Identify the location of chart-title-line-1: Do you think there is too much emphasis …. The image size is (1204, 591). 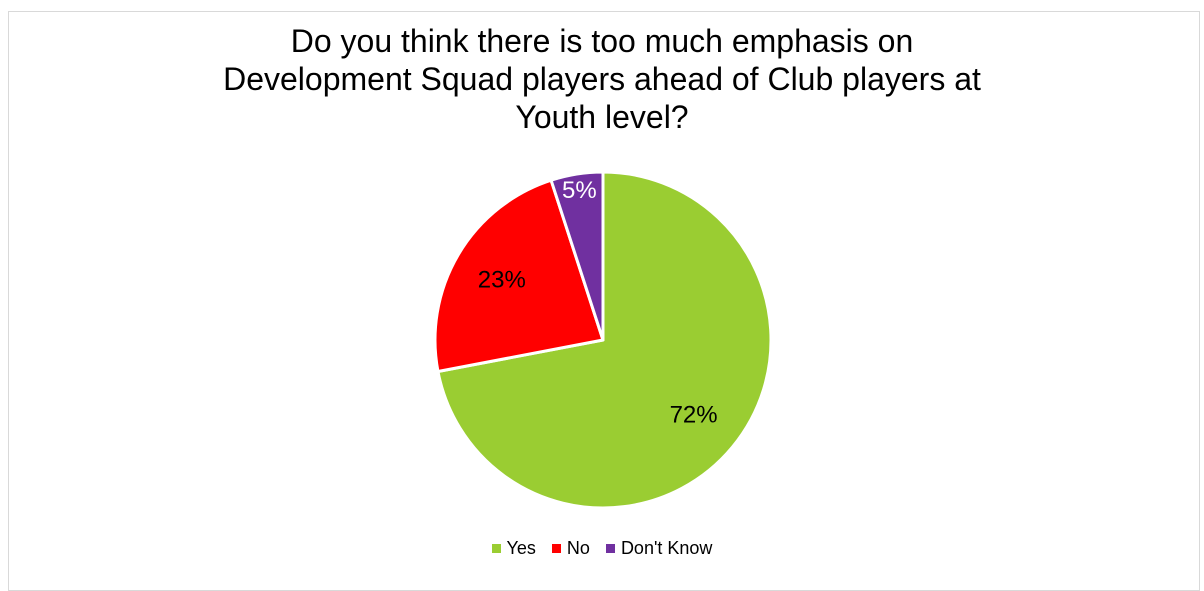
(602, 41).